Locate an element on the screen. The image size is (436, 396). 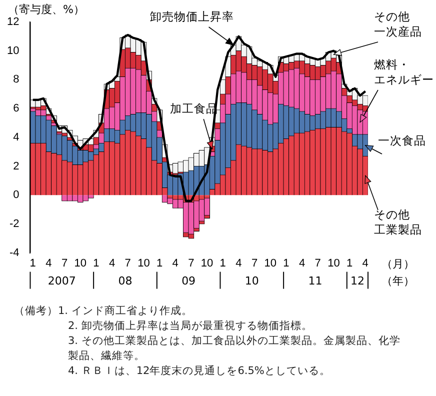
text: その他一次産品 is located at coordinates (398, 24).